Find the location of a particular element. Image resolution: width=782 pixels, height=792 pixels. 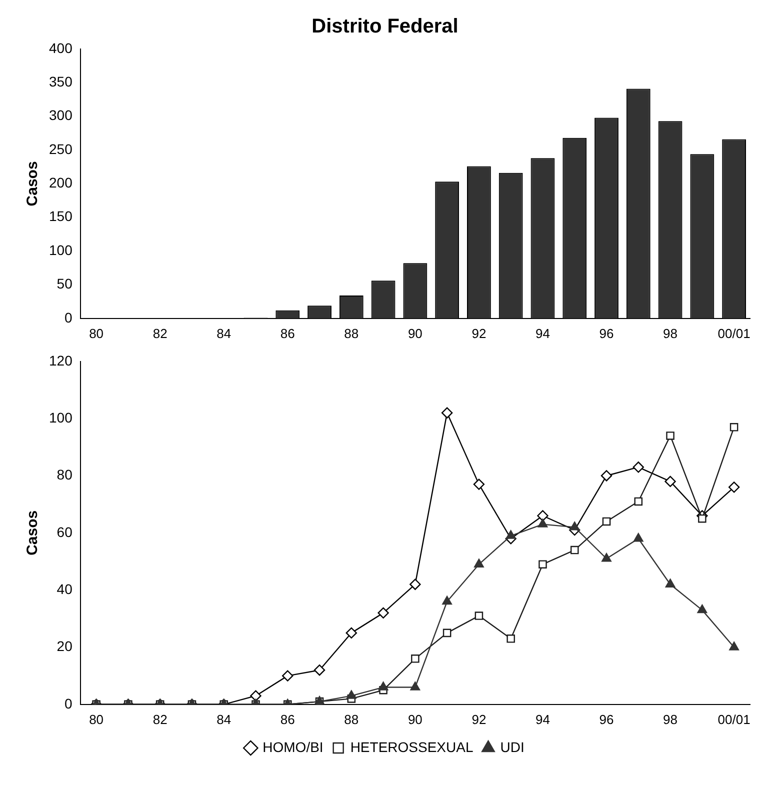

y-tick-label: 60 is located at coordinates (64, 532).